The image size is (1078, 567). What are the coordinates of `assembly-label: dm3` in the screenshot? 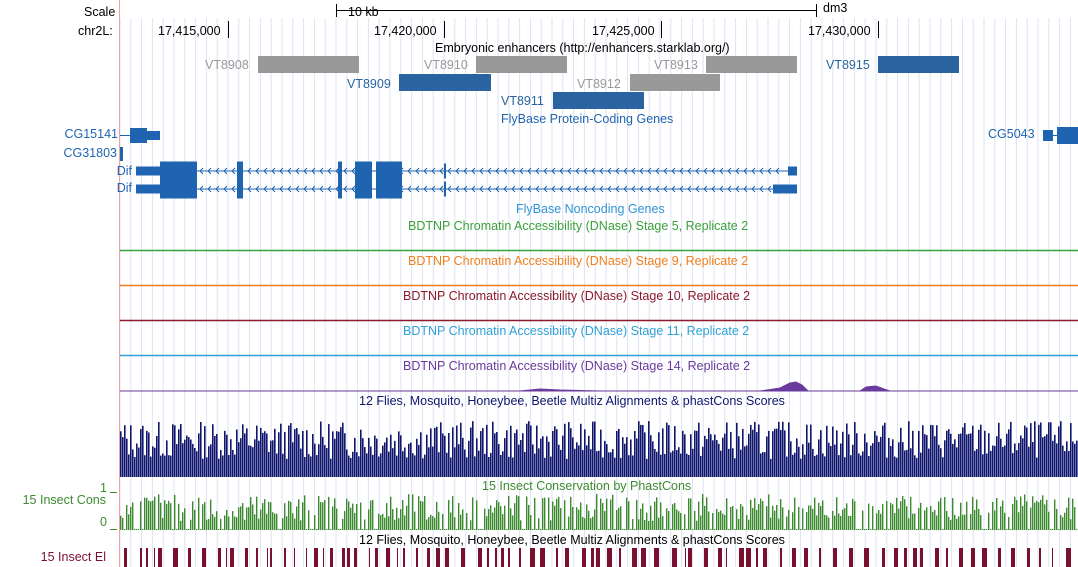 It's located at (835, 8).